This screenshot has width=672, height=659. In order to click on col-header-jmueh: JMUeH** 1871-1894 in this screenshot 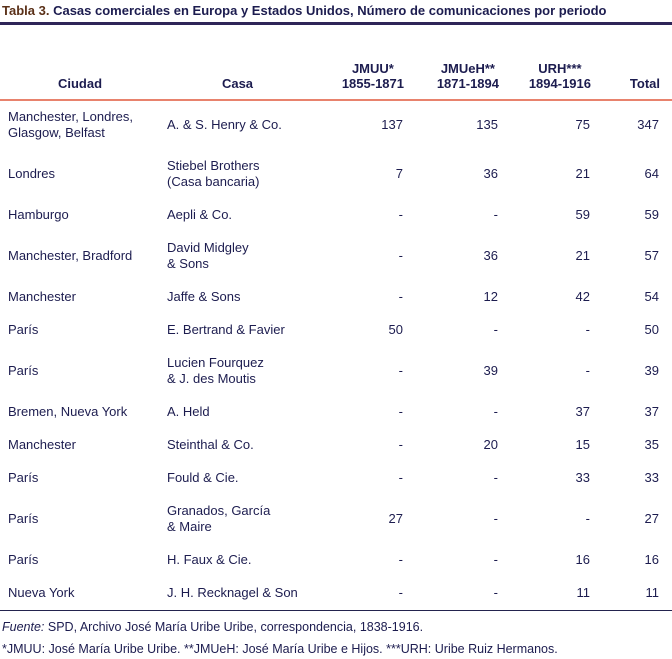, I will do `click(454, 63)`.